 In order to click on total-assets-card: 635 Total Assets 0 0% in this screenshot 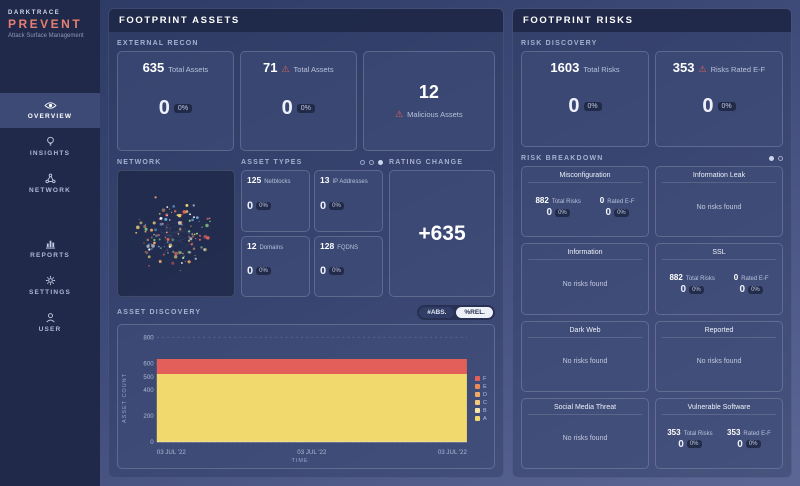, I will do `click(175, 101)`.